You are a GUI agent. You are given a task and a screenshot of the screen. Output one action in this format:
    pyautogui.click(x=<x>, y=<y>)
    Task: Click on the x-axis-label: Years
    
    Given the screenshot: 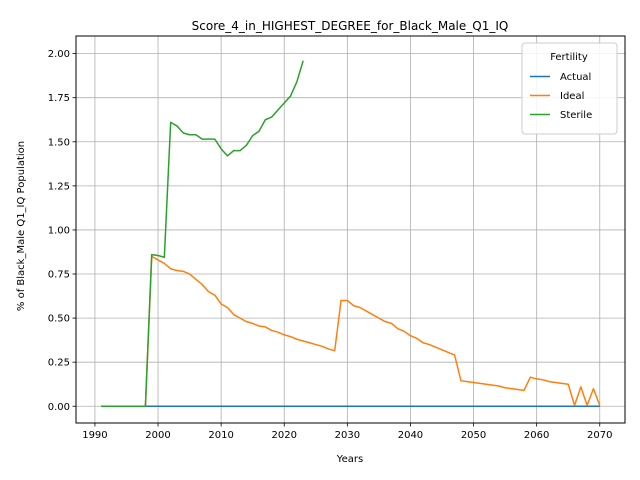 What is the action you would take?
    pyautogui.click(x=349, y=459)
    